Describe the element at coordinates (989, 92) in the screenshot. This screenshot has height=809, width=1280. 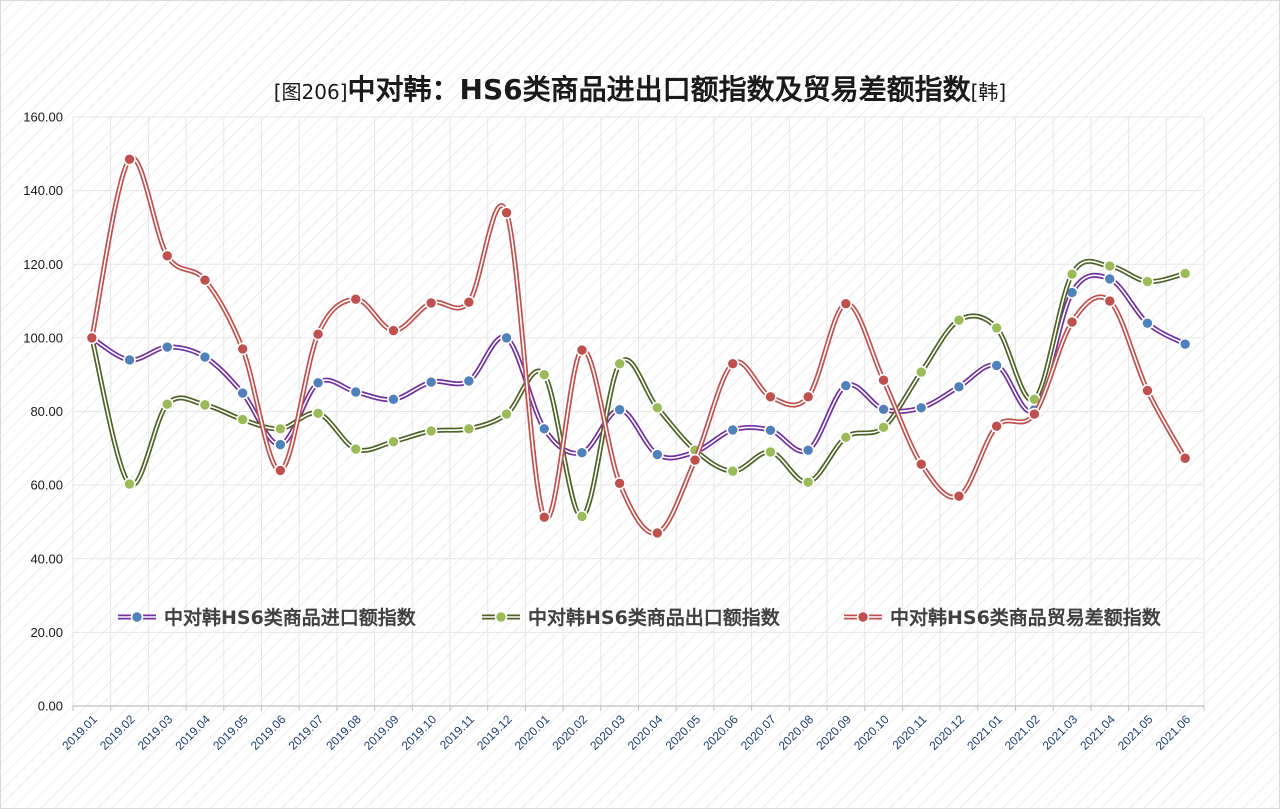
I see `chart-title-suffix: [韩]` at that location.